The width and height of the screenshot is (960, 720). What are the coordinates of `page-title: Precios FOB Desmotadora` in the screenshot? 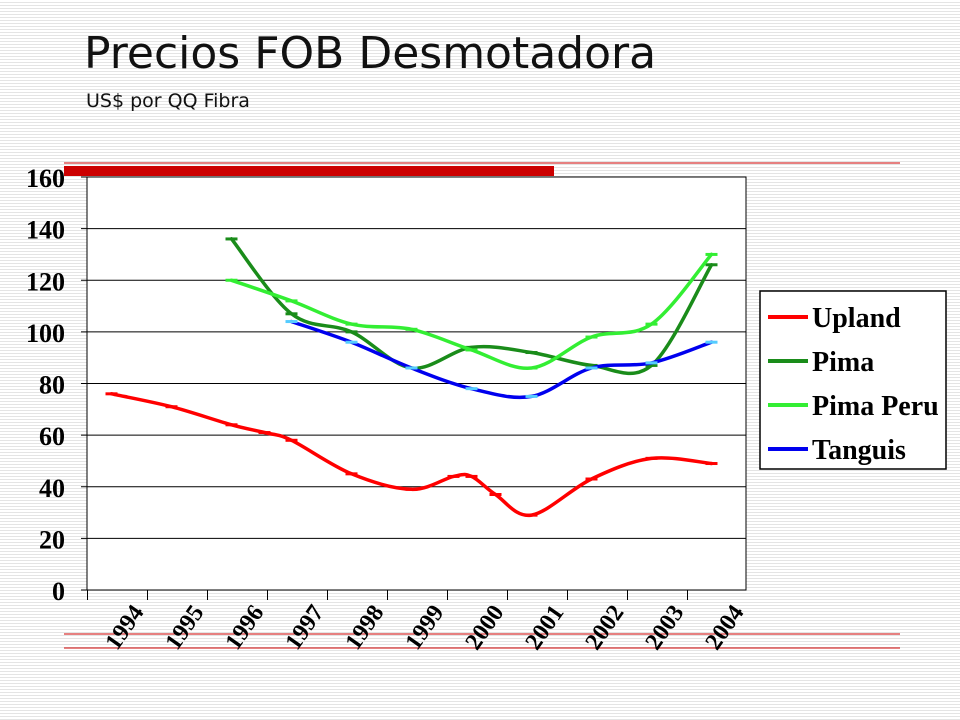 It's located at (370, 53).